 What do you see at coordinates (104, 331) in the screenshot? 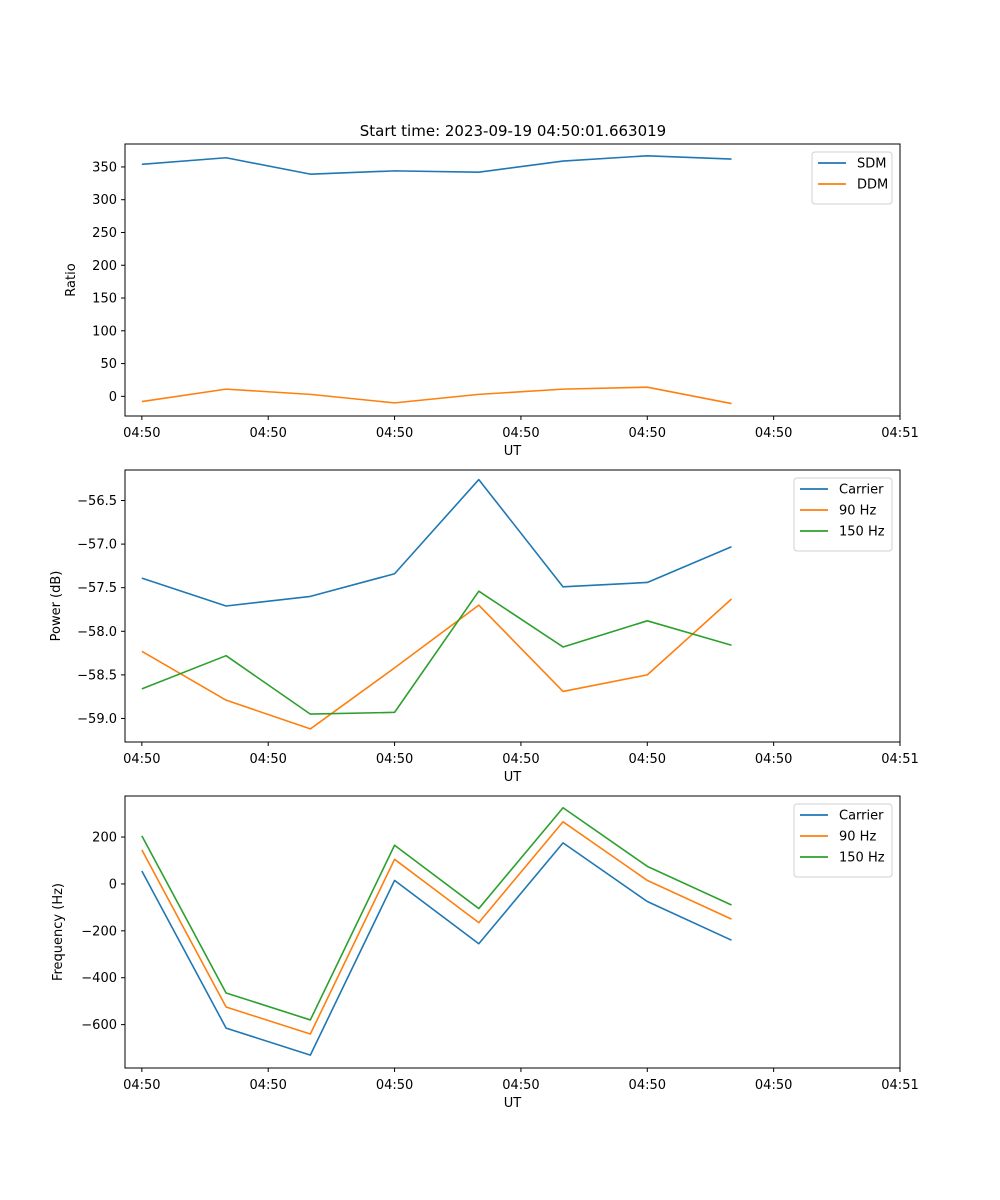
I see `y-tick-label: 100` at bounding box center [104, 331].